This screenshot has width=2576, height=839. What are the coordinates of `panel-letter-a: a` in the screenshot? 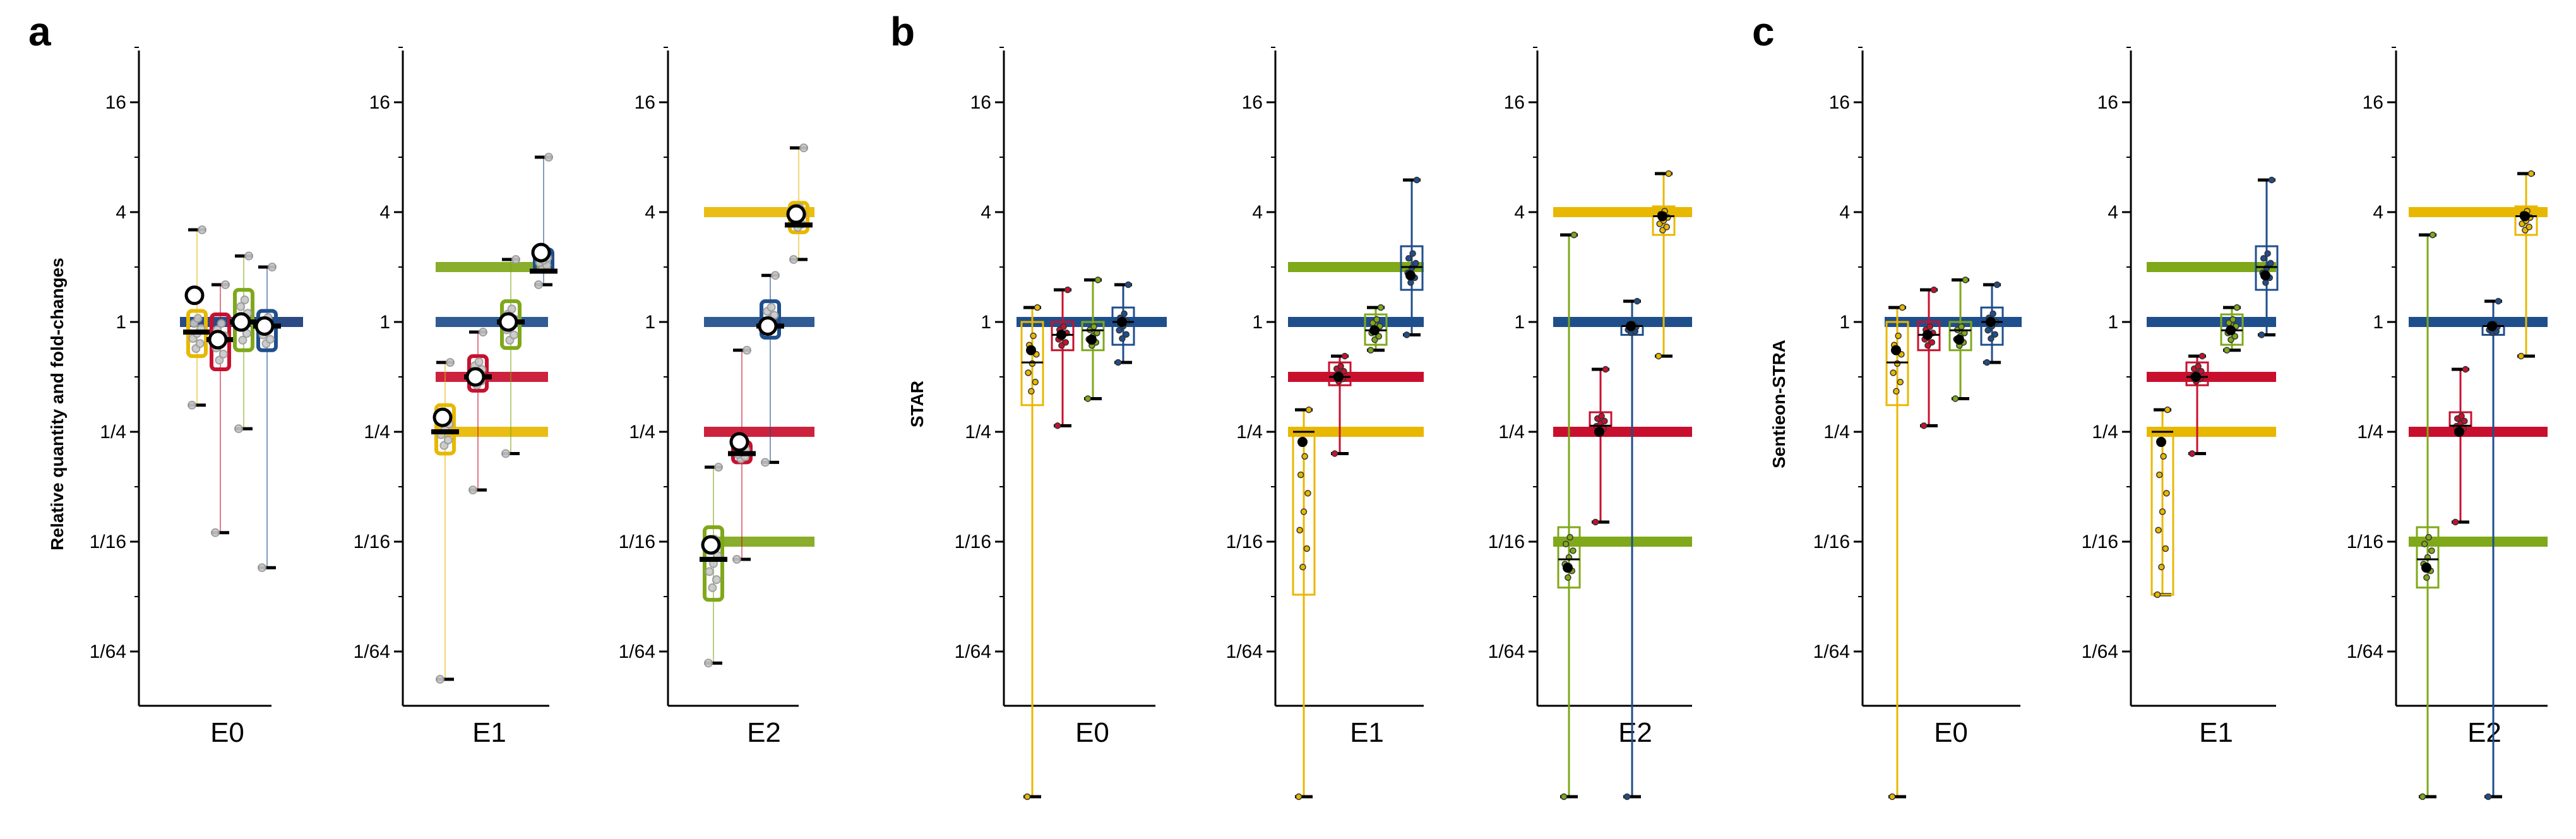 It's located at (39, 32).